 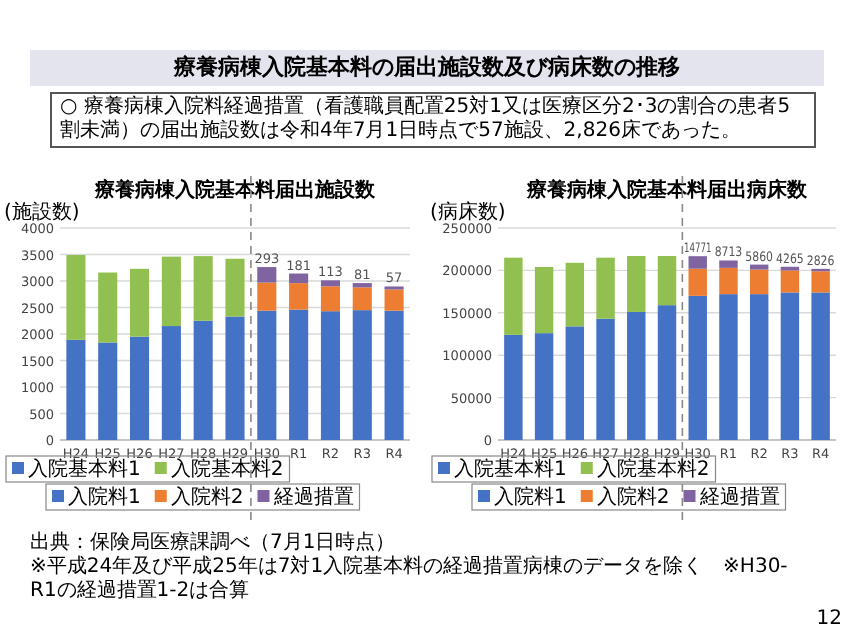 I want to click on y-axis-title: (病床数), so click(x=468, y=212).